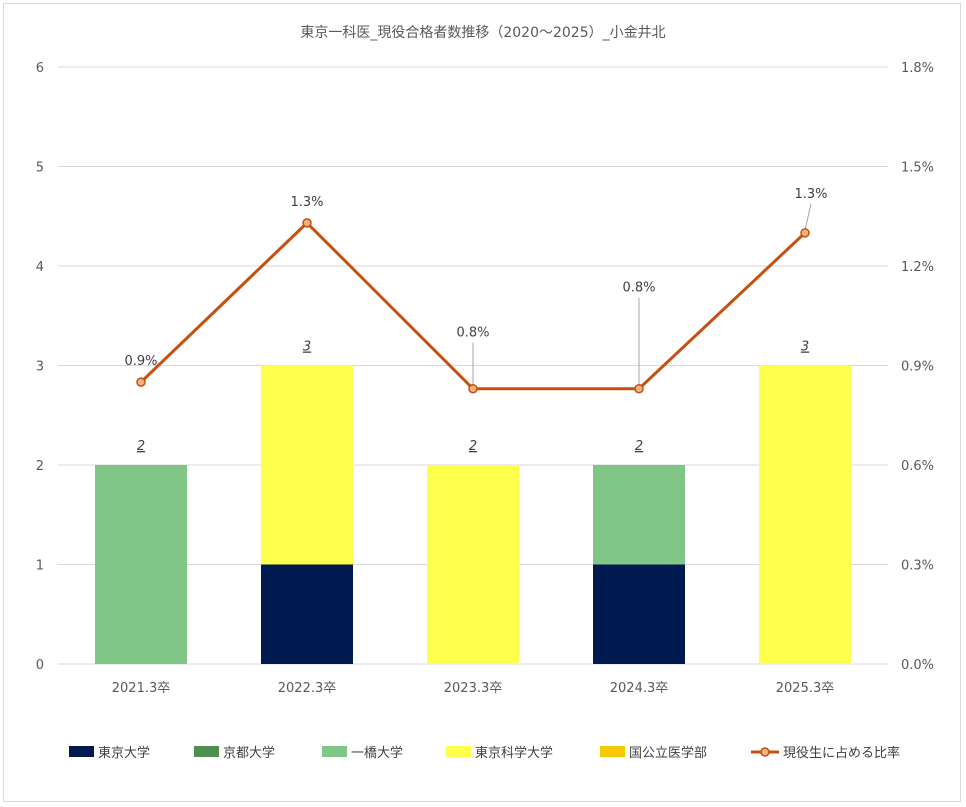  What do you see at coordinates (482, 33) in the screenshot?
I see `chart-title: 東京一科医_現役合格者数推移（2020～2025）_小金井北` at bounding box center [482, 33].